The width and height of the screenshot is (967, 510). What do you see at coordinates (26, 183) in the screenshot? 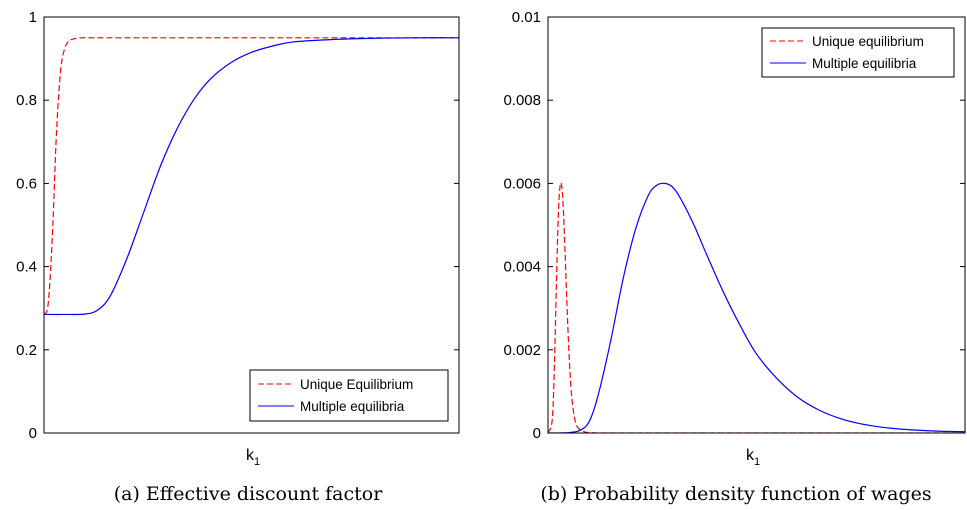
I see `y-tick-label: 0.6` at bounding box center [26, 183].